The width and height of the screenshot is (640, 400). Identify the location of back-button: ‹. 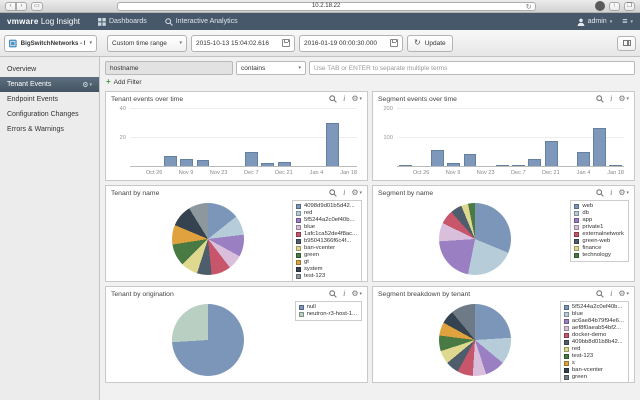
(10, 6).